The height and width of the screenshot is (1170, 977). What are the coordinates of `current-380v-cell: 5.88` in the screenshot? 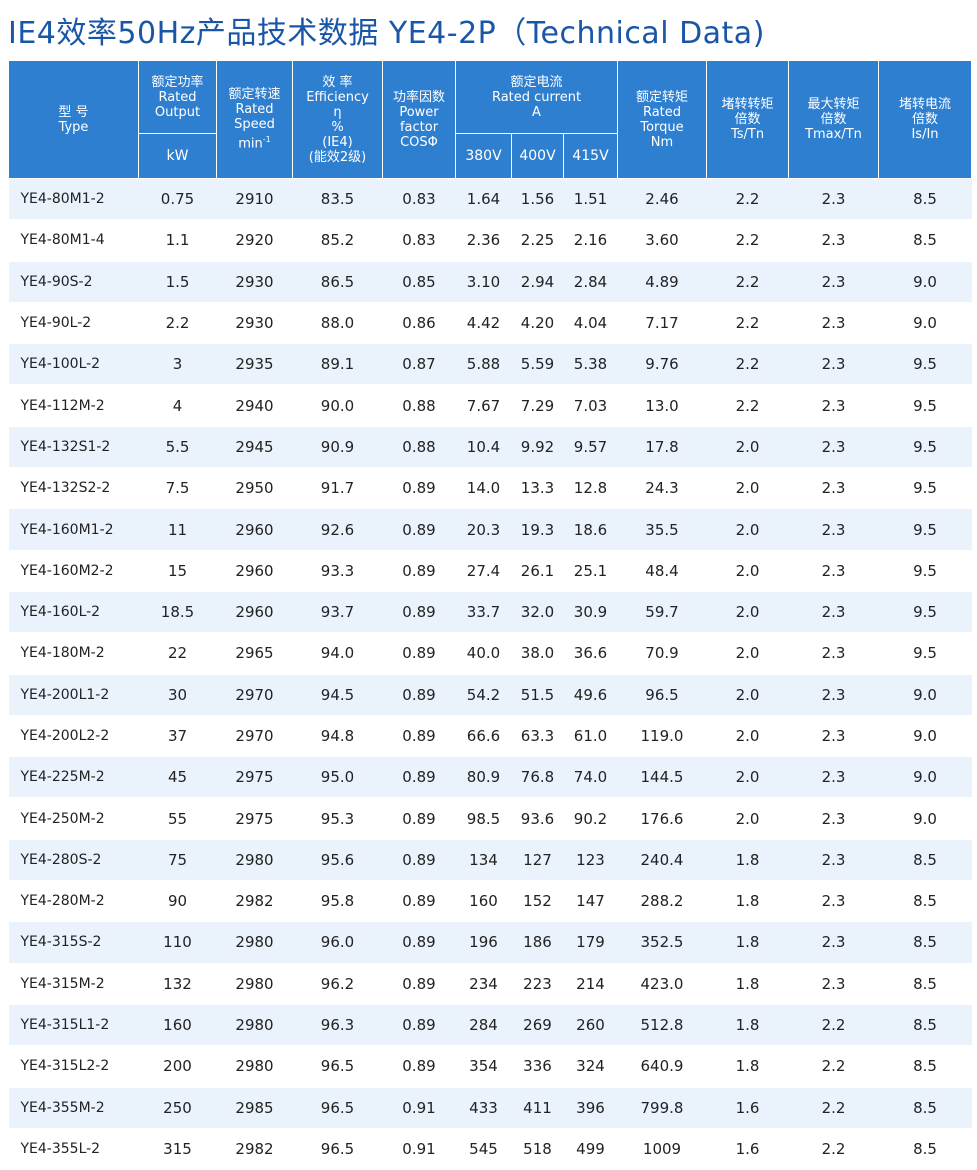 It's located at (483, 364).